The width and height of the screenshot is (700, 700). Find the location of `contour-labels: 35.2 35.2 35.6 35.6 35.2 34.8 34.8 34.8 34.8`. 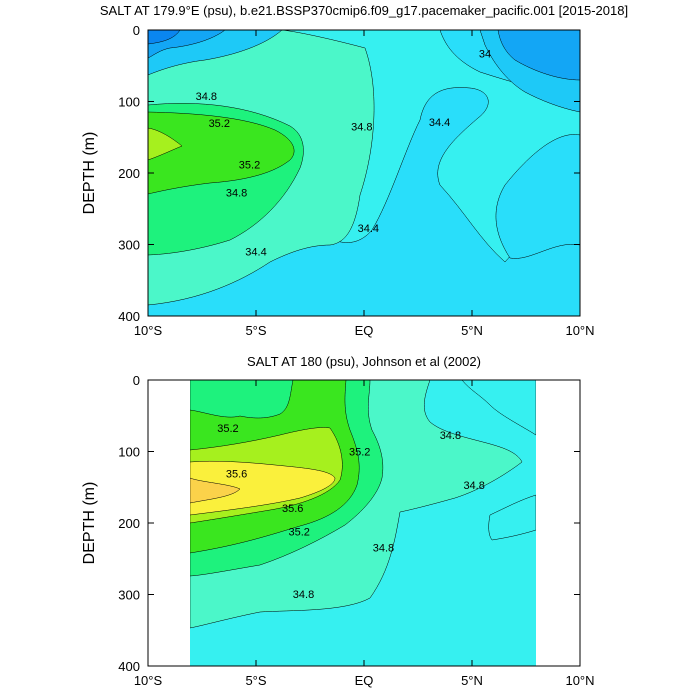

contour-labels: 35.2 35.2 35.6 35.6 35.2 34.8 34.8 34.8 34.8 is located at coordinates (351, 512).